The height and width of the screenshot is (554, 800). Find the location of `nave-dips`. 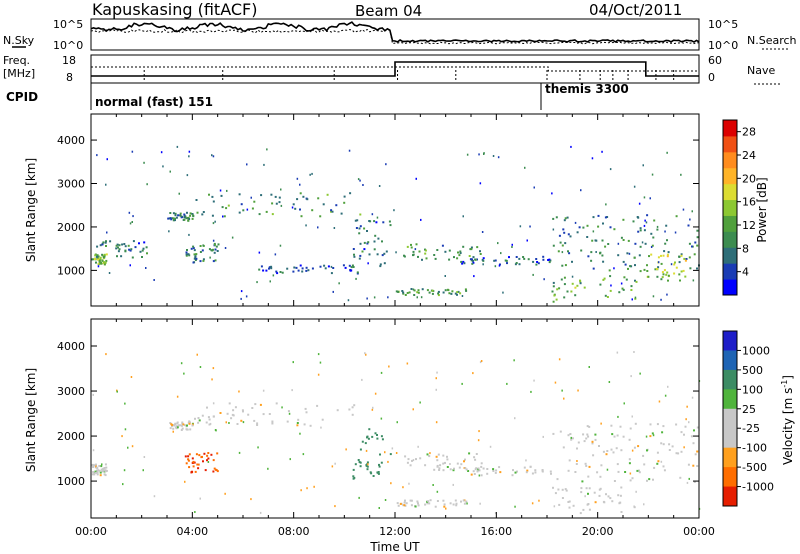

nave-dips is located at coordinates (409, 75).